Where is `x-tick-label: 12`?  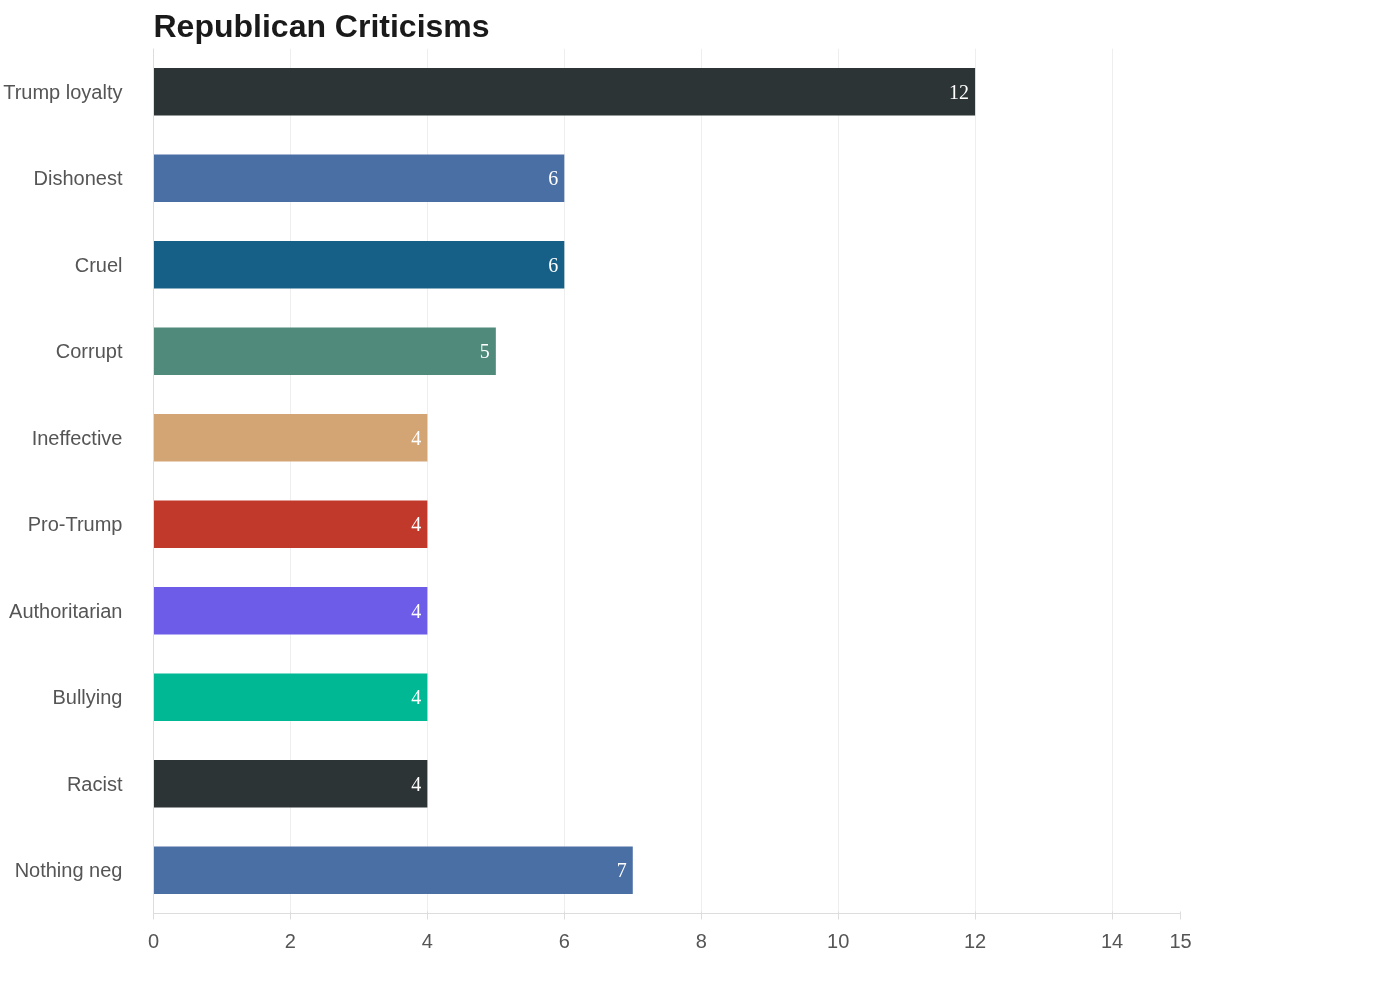 x-tick-label: 12 is located at coordinates (975, 940).